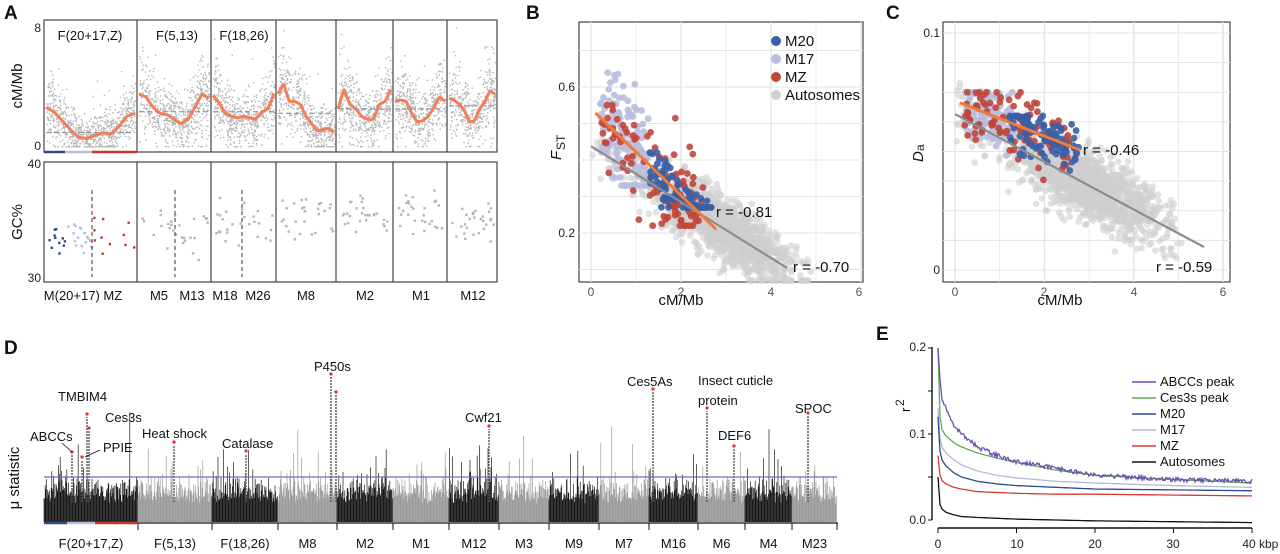 The image size is (1280, 554). What do you see at coordinates (682, 242) in the screenshot?
I see `autosome-point` at bounding box center [682, 242].